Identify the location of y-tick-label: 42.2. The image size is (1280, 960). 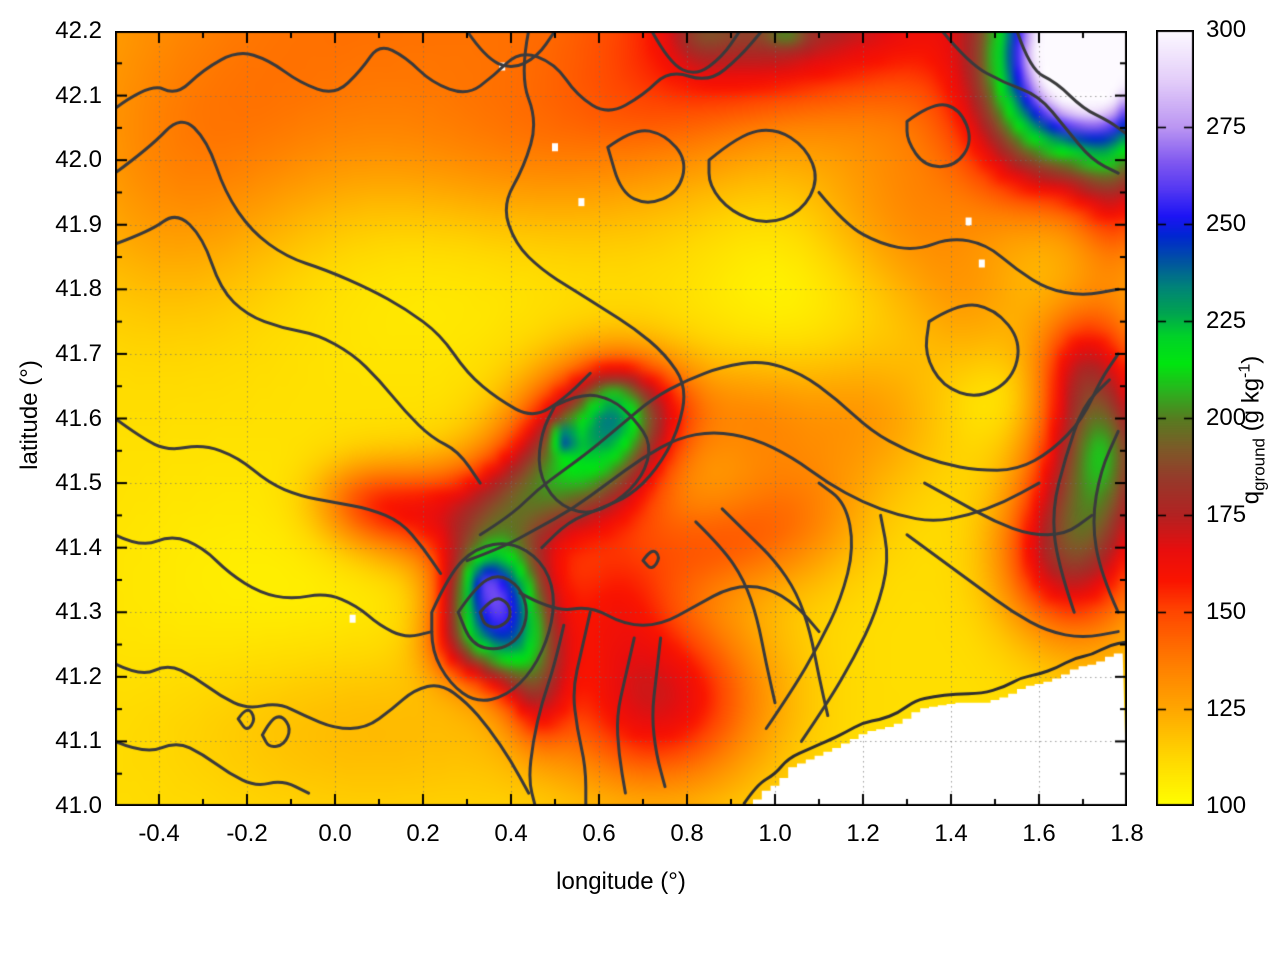
(78, 30).